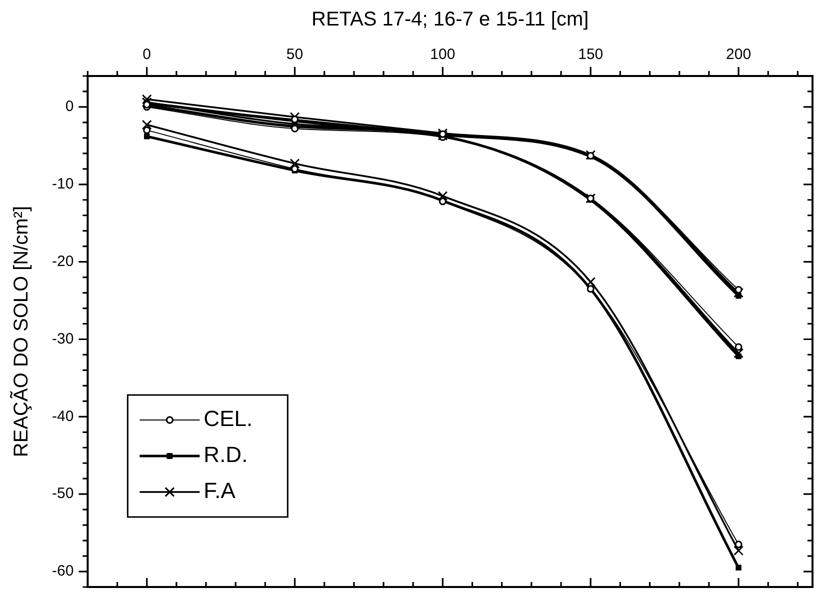 This screenshot has height=610, width=820. What do you see at coordinates (226, 455) in the screenshot?
I see `legend-label: R.D.` at bounding box center [226, 455].